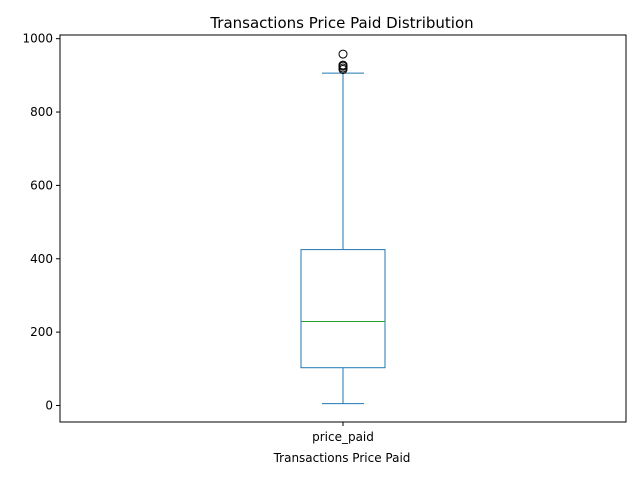 Image resolution: width=640 pixels, height=480 pixels. What do you see at coordinates (41, 259) in the screenshot?
I see `y-tick-label: 400` at bounding box center [41, 259].